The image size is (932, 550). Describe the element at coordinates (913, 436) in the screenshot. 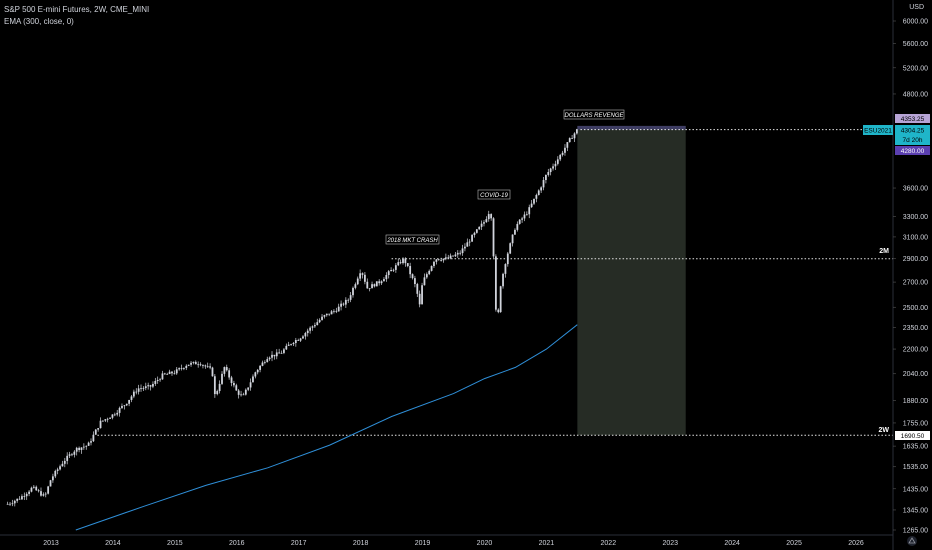

I see `bottom-price-text: 1690.50` at that location.